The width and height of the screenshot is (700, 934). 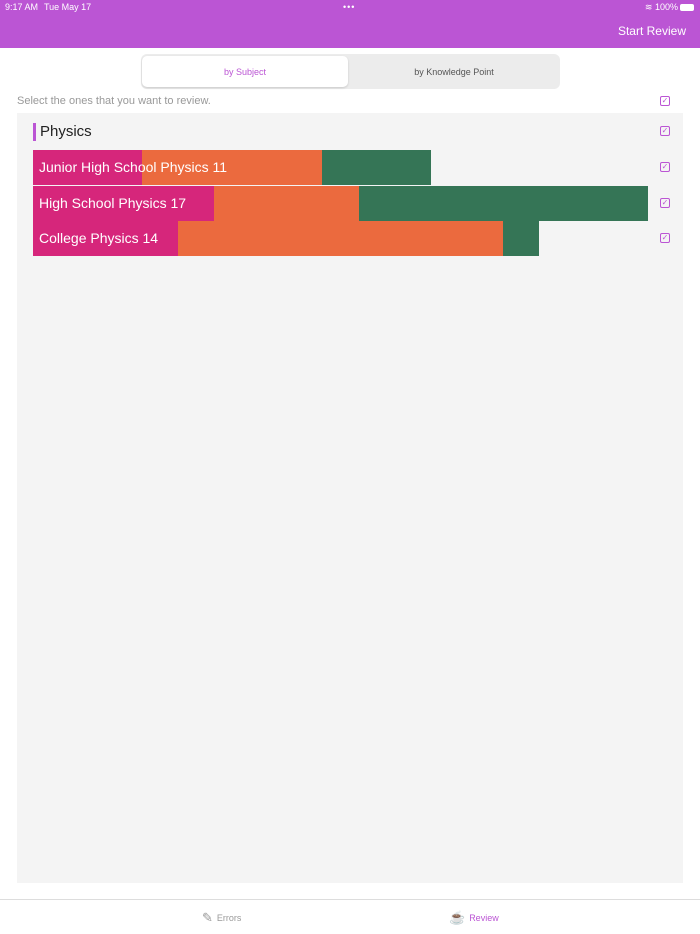 What do you see at coordinates (687, 8) in the screenshot?
I see `battery-icon` at bounding box center [687, 8].